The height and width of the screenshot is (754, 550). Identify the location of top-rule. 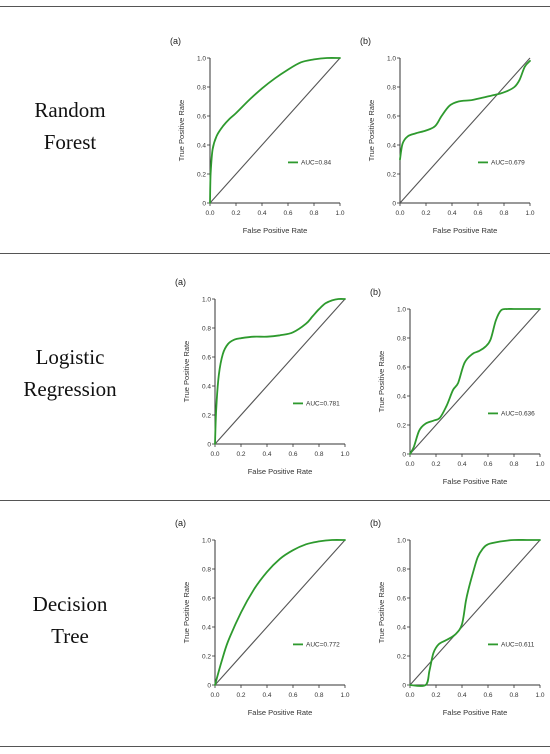
(275, 6).